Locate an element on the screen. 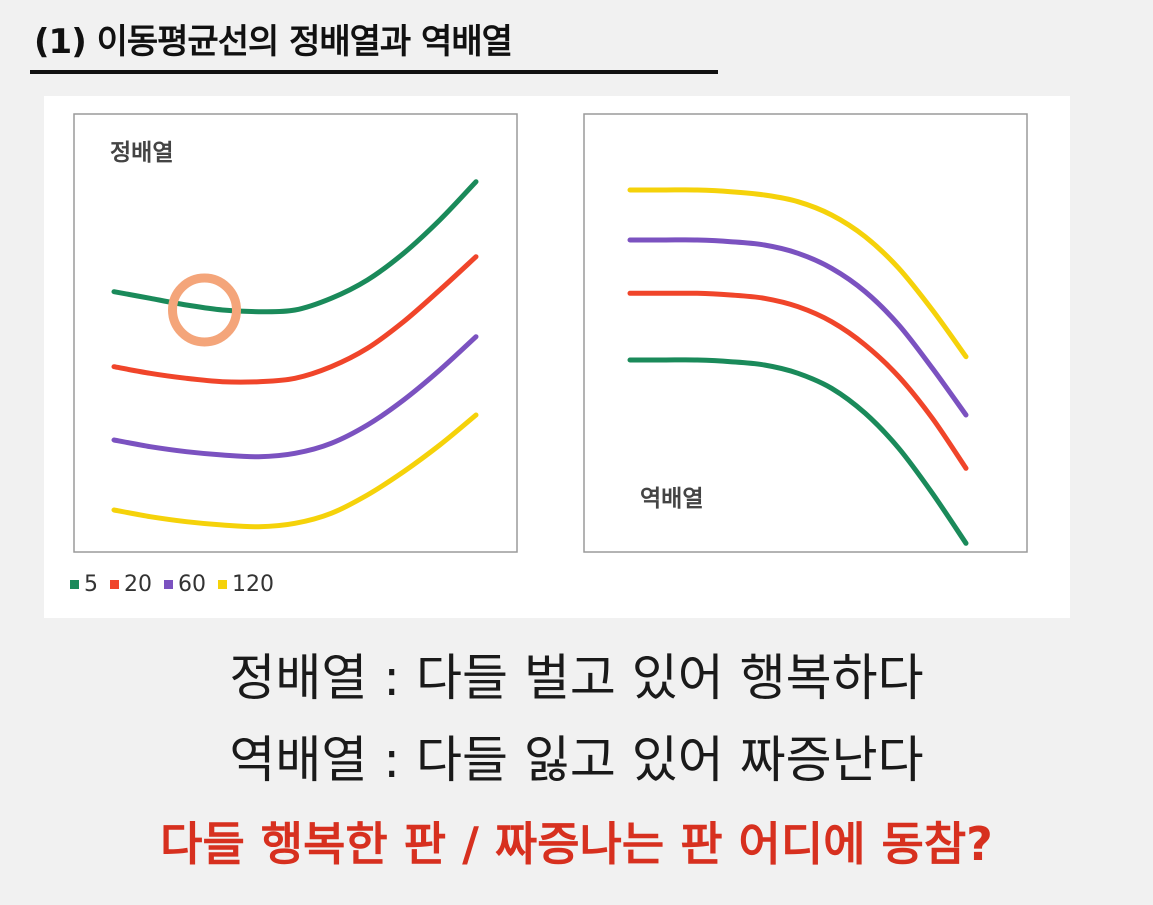 The height and width of the screenshot is (905, 1153). legend-item-120: 120 is located at coordinates (246, 584).